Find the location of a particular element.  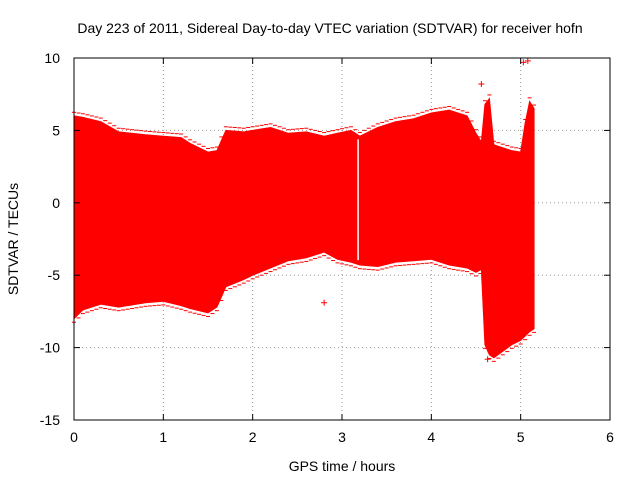

y-tick-label: -10 is located at coordinates (50, 348).